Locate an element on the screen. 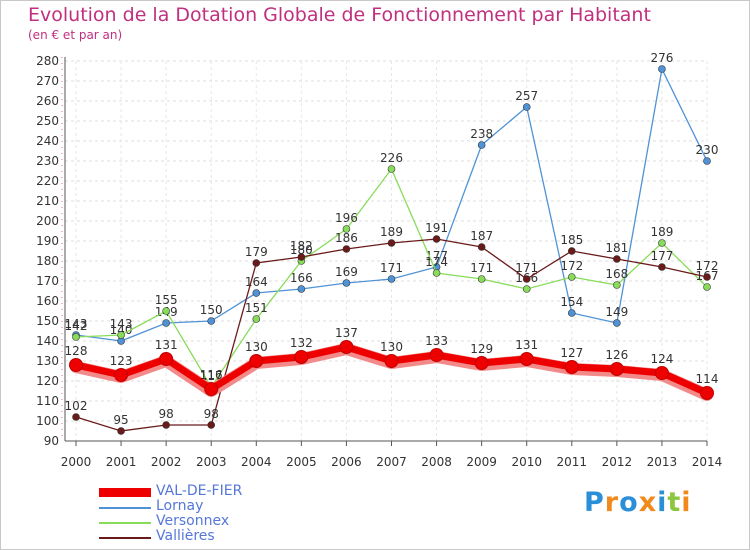  data-label: 189 is located at coordinates (661, 232).